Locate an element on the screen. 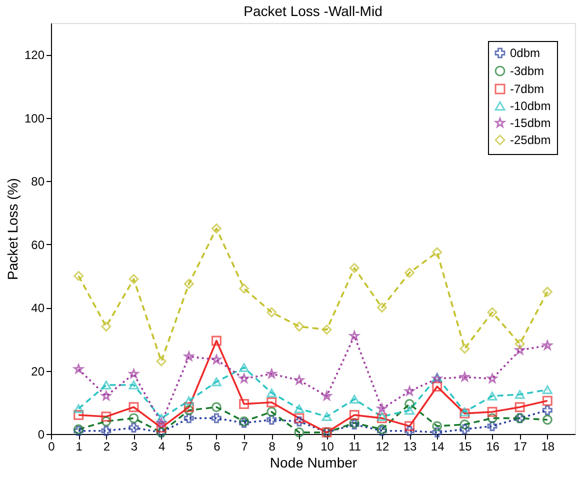 This screenshot has width=584, height=479. x-tick-label: 14 is located at coordinates (437, 447).